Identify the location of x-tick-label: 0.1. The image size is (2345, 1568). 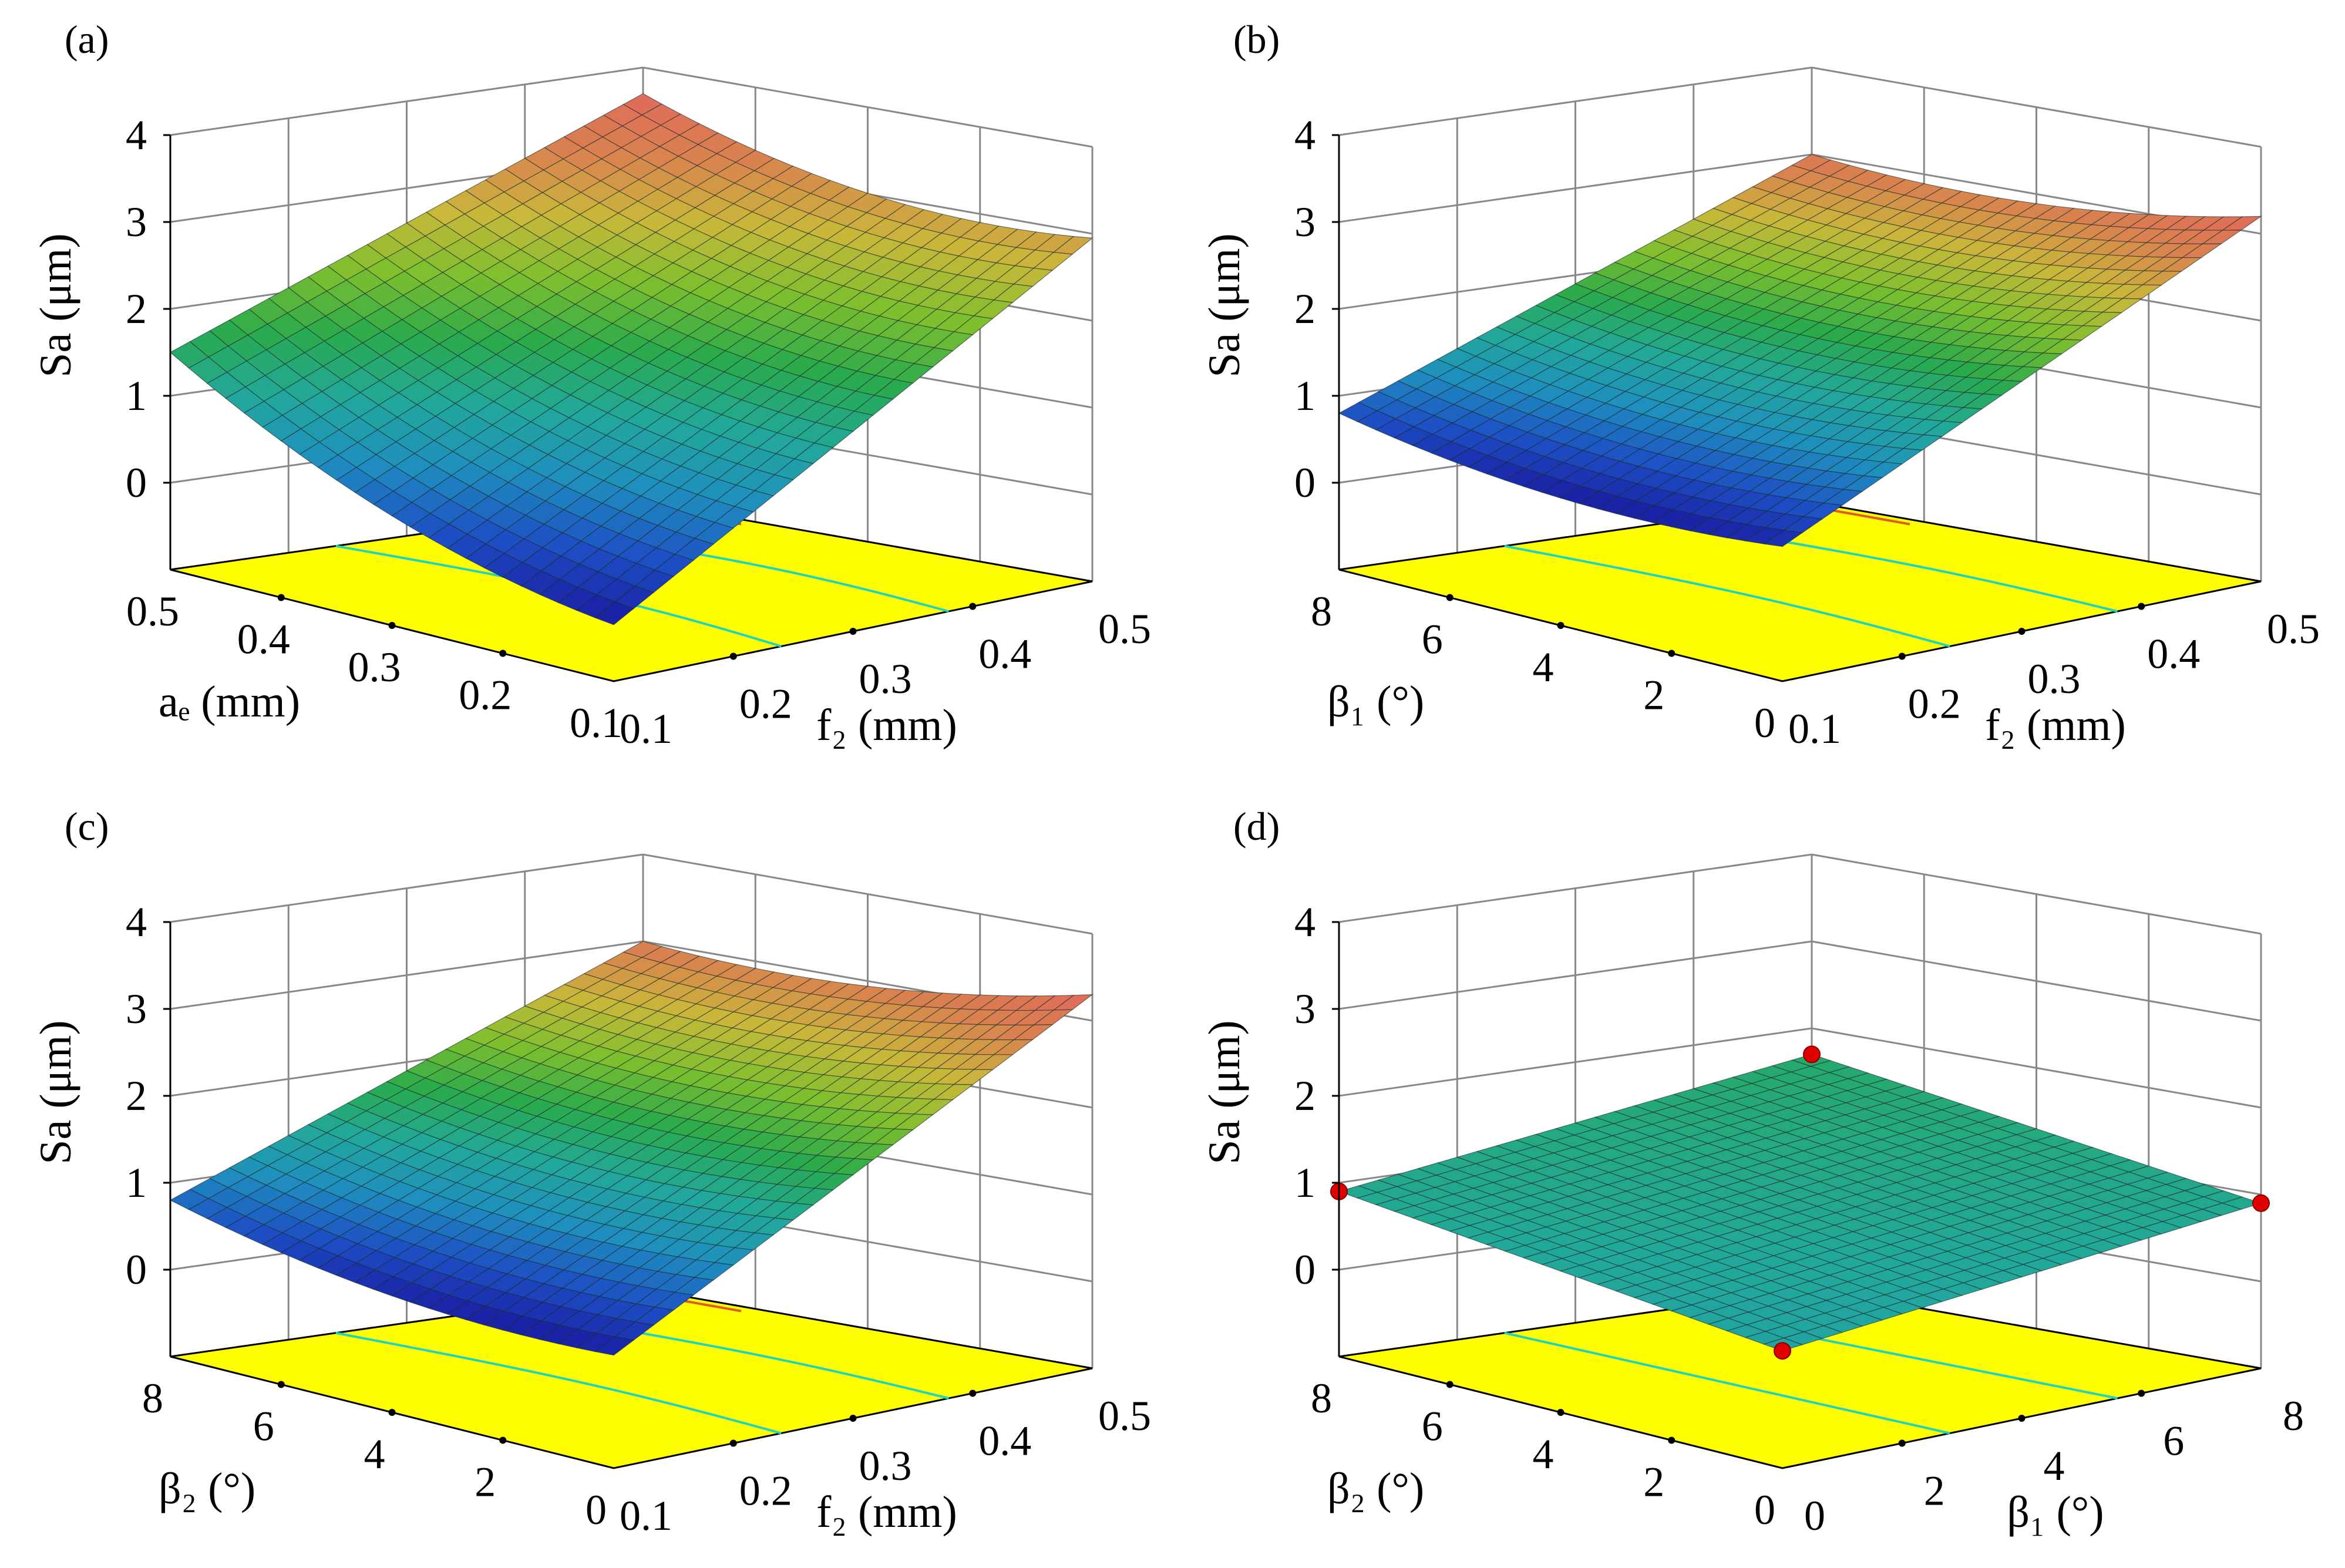
(596, 722).